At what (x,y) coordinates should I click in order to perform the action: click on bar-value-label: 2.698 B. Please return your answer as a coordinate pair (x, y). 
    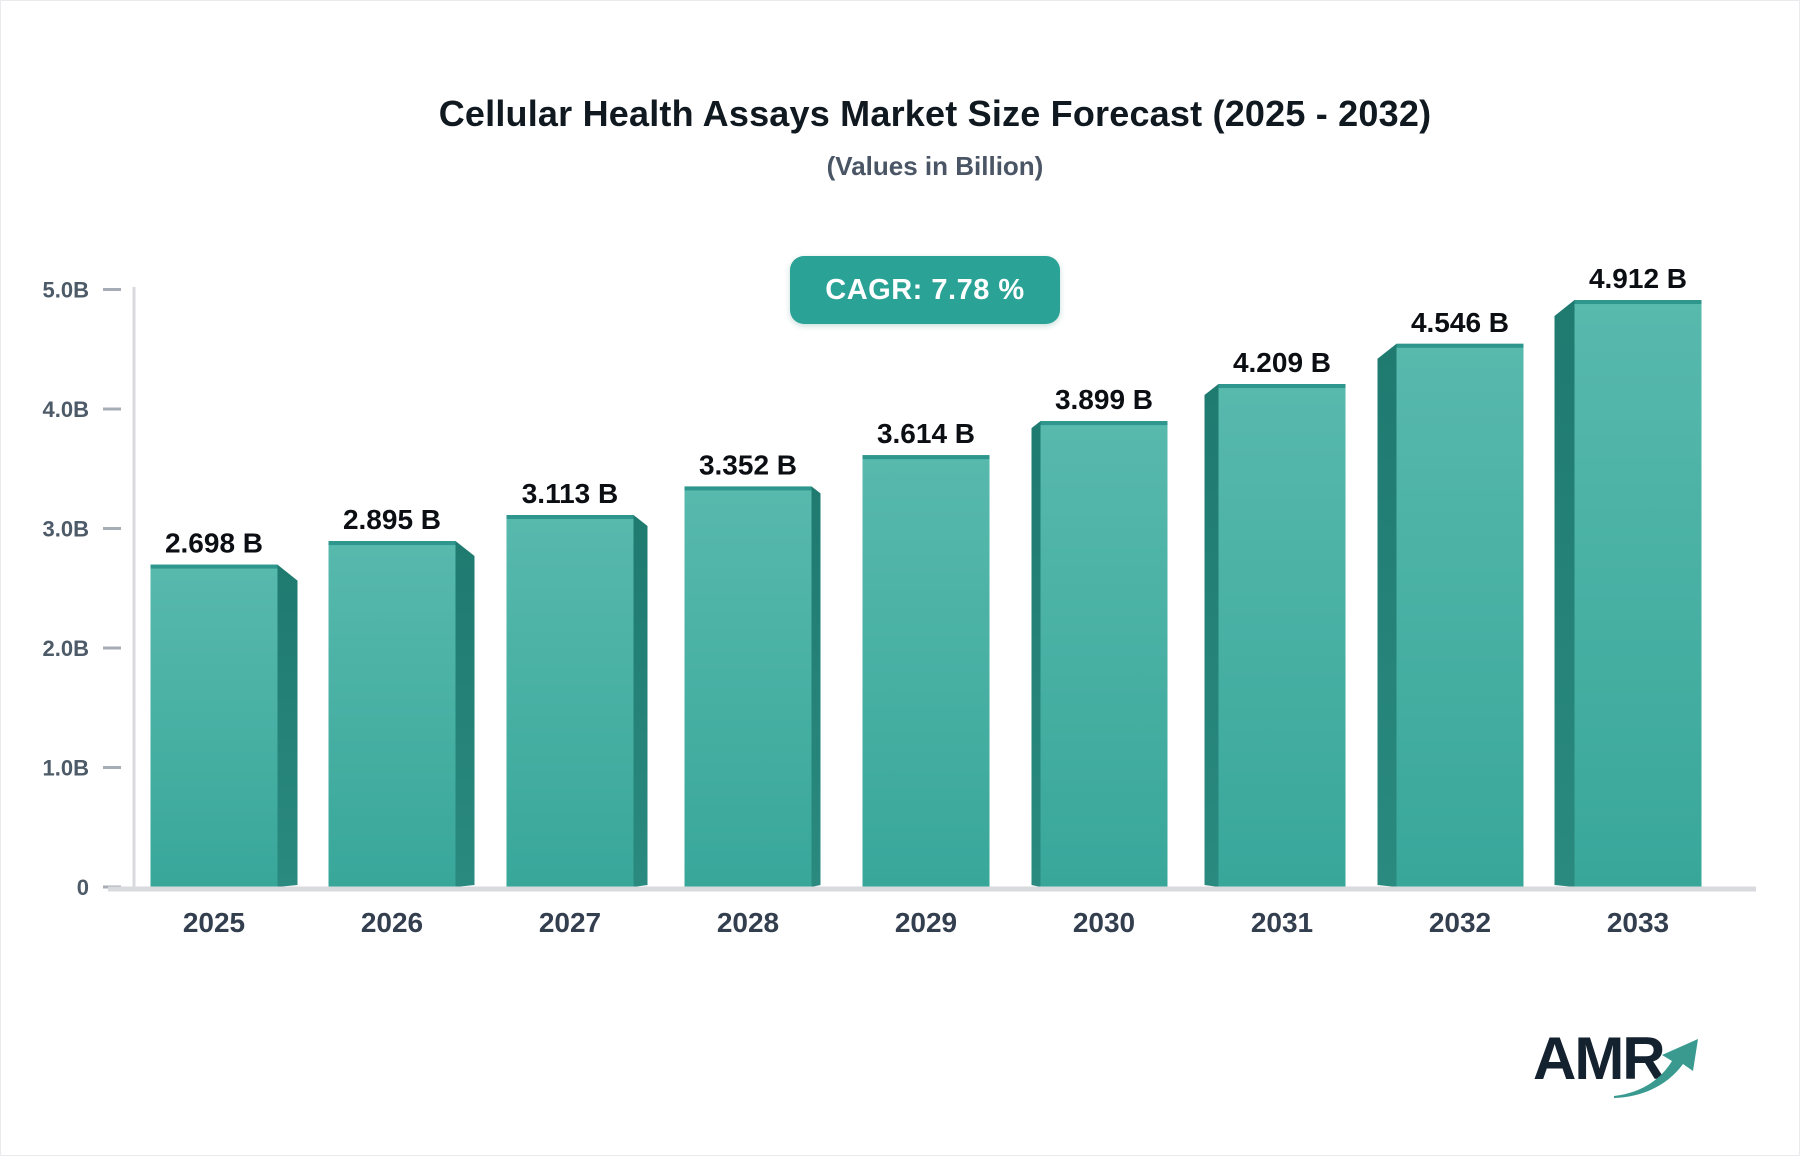
    Looking at the image, I should click on (214, 543).